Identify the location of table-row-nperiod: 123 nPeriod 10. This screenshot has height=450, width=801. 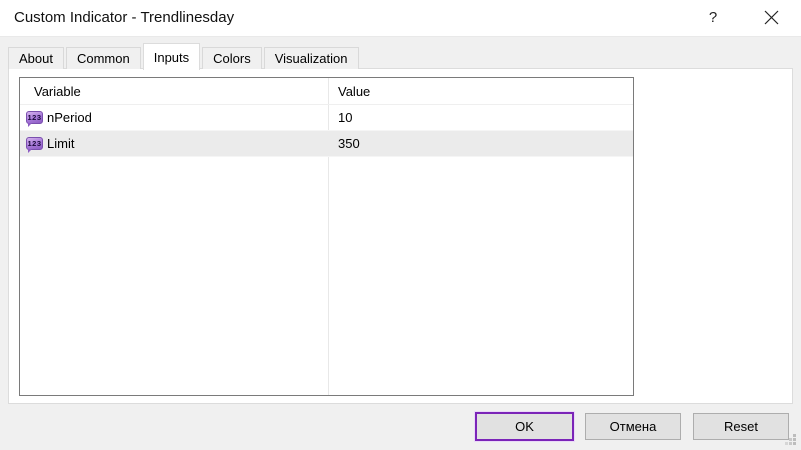
(326, 118).